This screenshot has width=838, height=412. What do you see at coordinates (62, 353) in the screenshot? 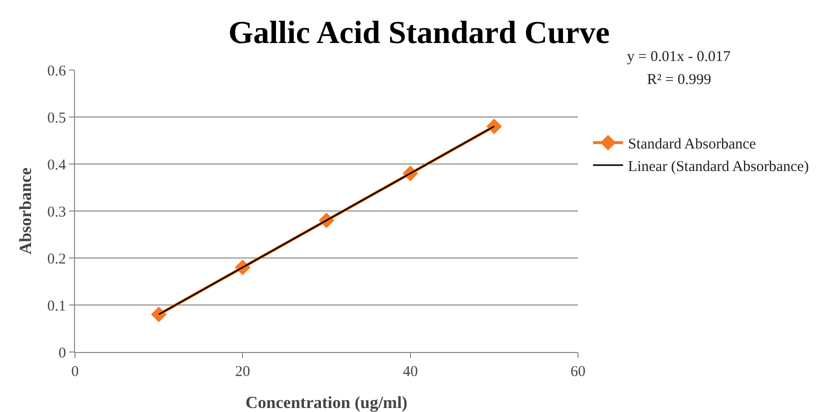
I see `y-tick-label: 0` at bounding box center [62, 353].